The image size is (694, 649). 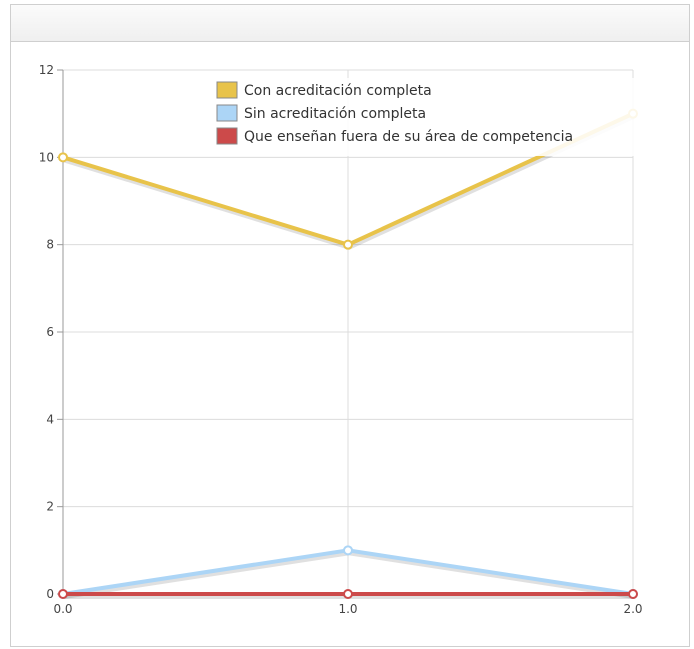 What do you see at coordinates (347, 609) in the screenshot?
I see `x-tick-label: 1.0` at bounding box center [347, 609].